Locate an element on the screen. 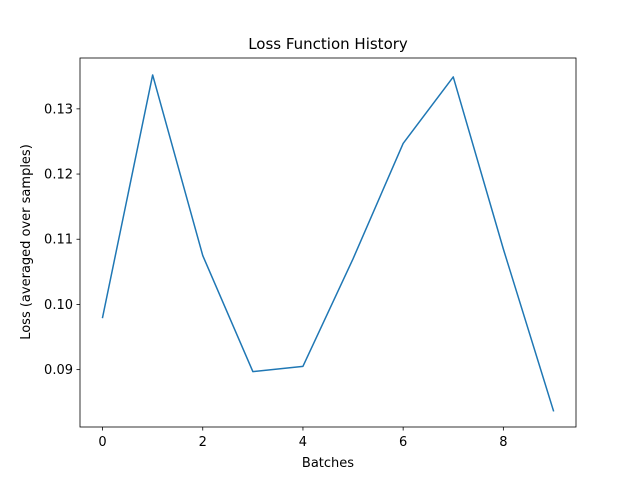  x-tick-label: 8 is located at coordinates (503, 442).